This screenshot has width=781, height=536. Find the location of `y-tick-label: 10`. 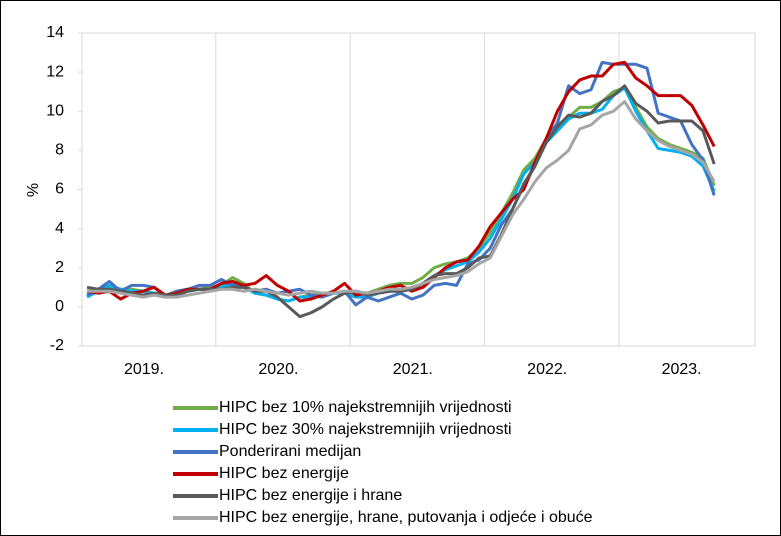

y-tick-label: 10 is located at coordinates (55, 110).